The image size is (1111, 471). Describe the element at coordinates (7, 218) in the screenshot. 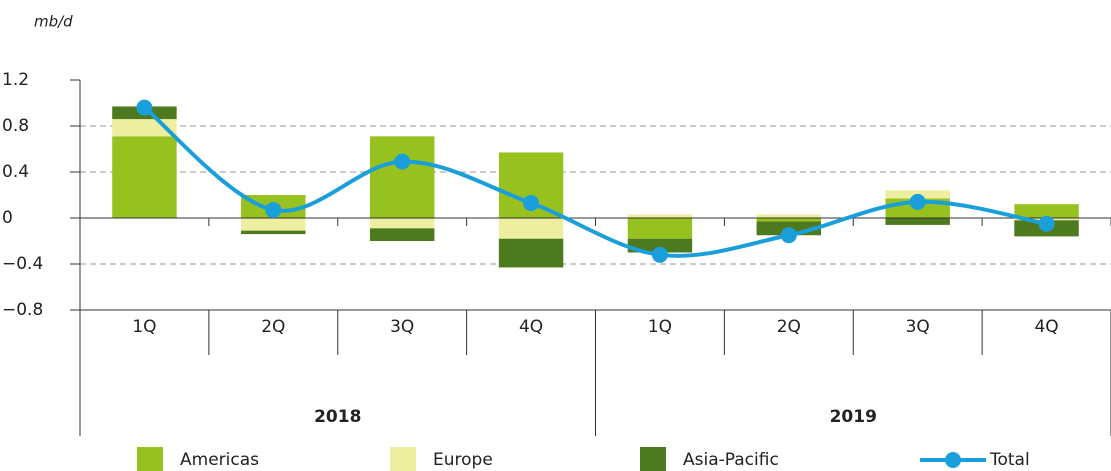

I see `y-tick-label: 0` at that location.